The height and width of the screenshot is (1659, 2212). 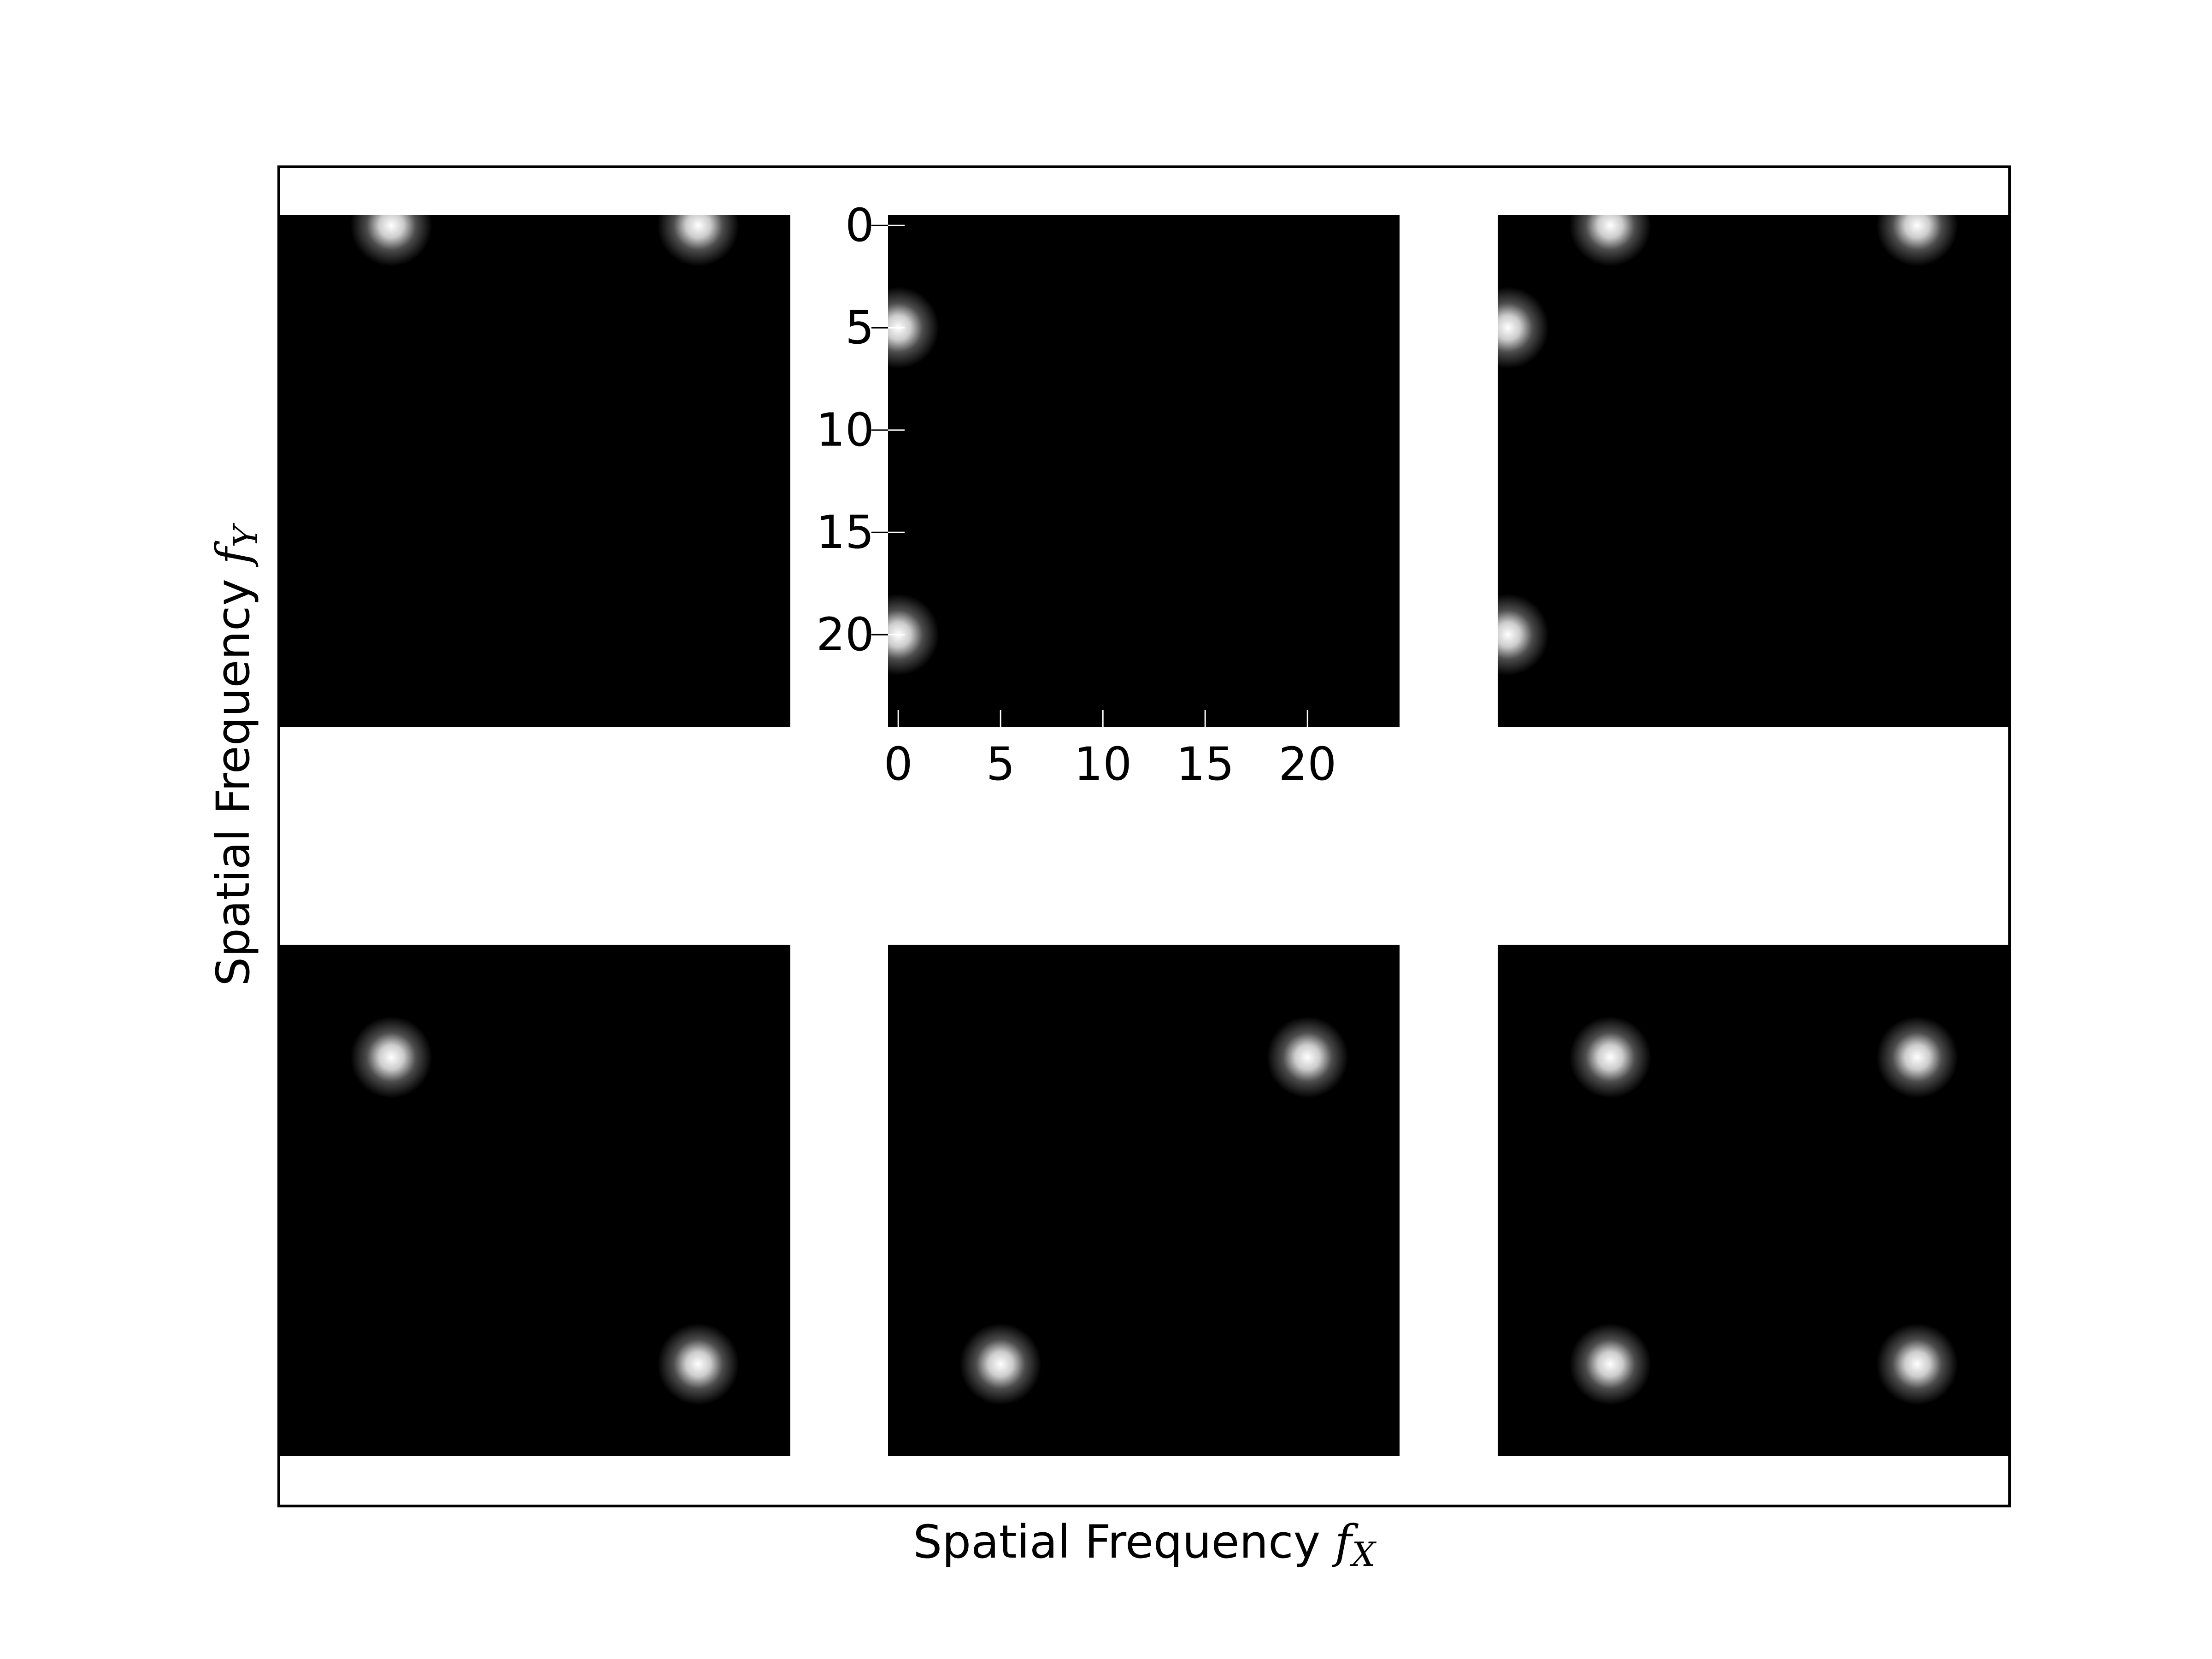 I want to click on y-axis-label: Spatial Frequency fY, so click(x=236, y=754).